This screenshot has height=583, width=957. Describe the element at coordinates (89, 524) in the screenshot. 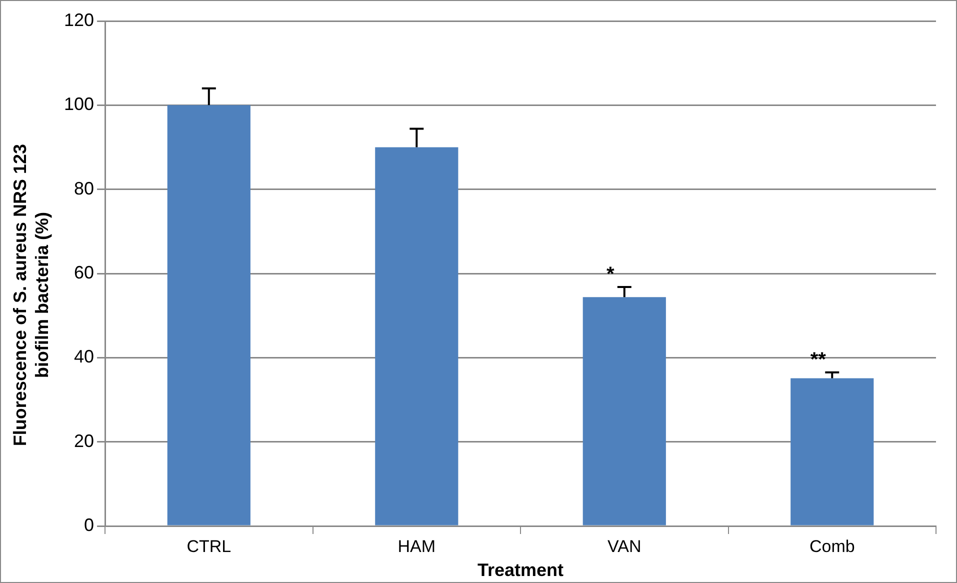

I see `y-tick-label: 0` at that location.